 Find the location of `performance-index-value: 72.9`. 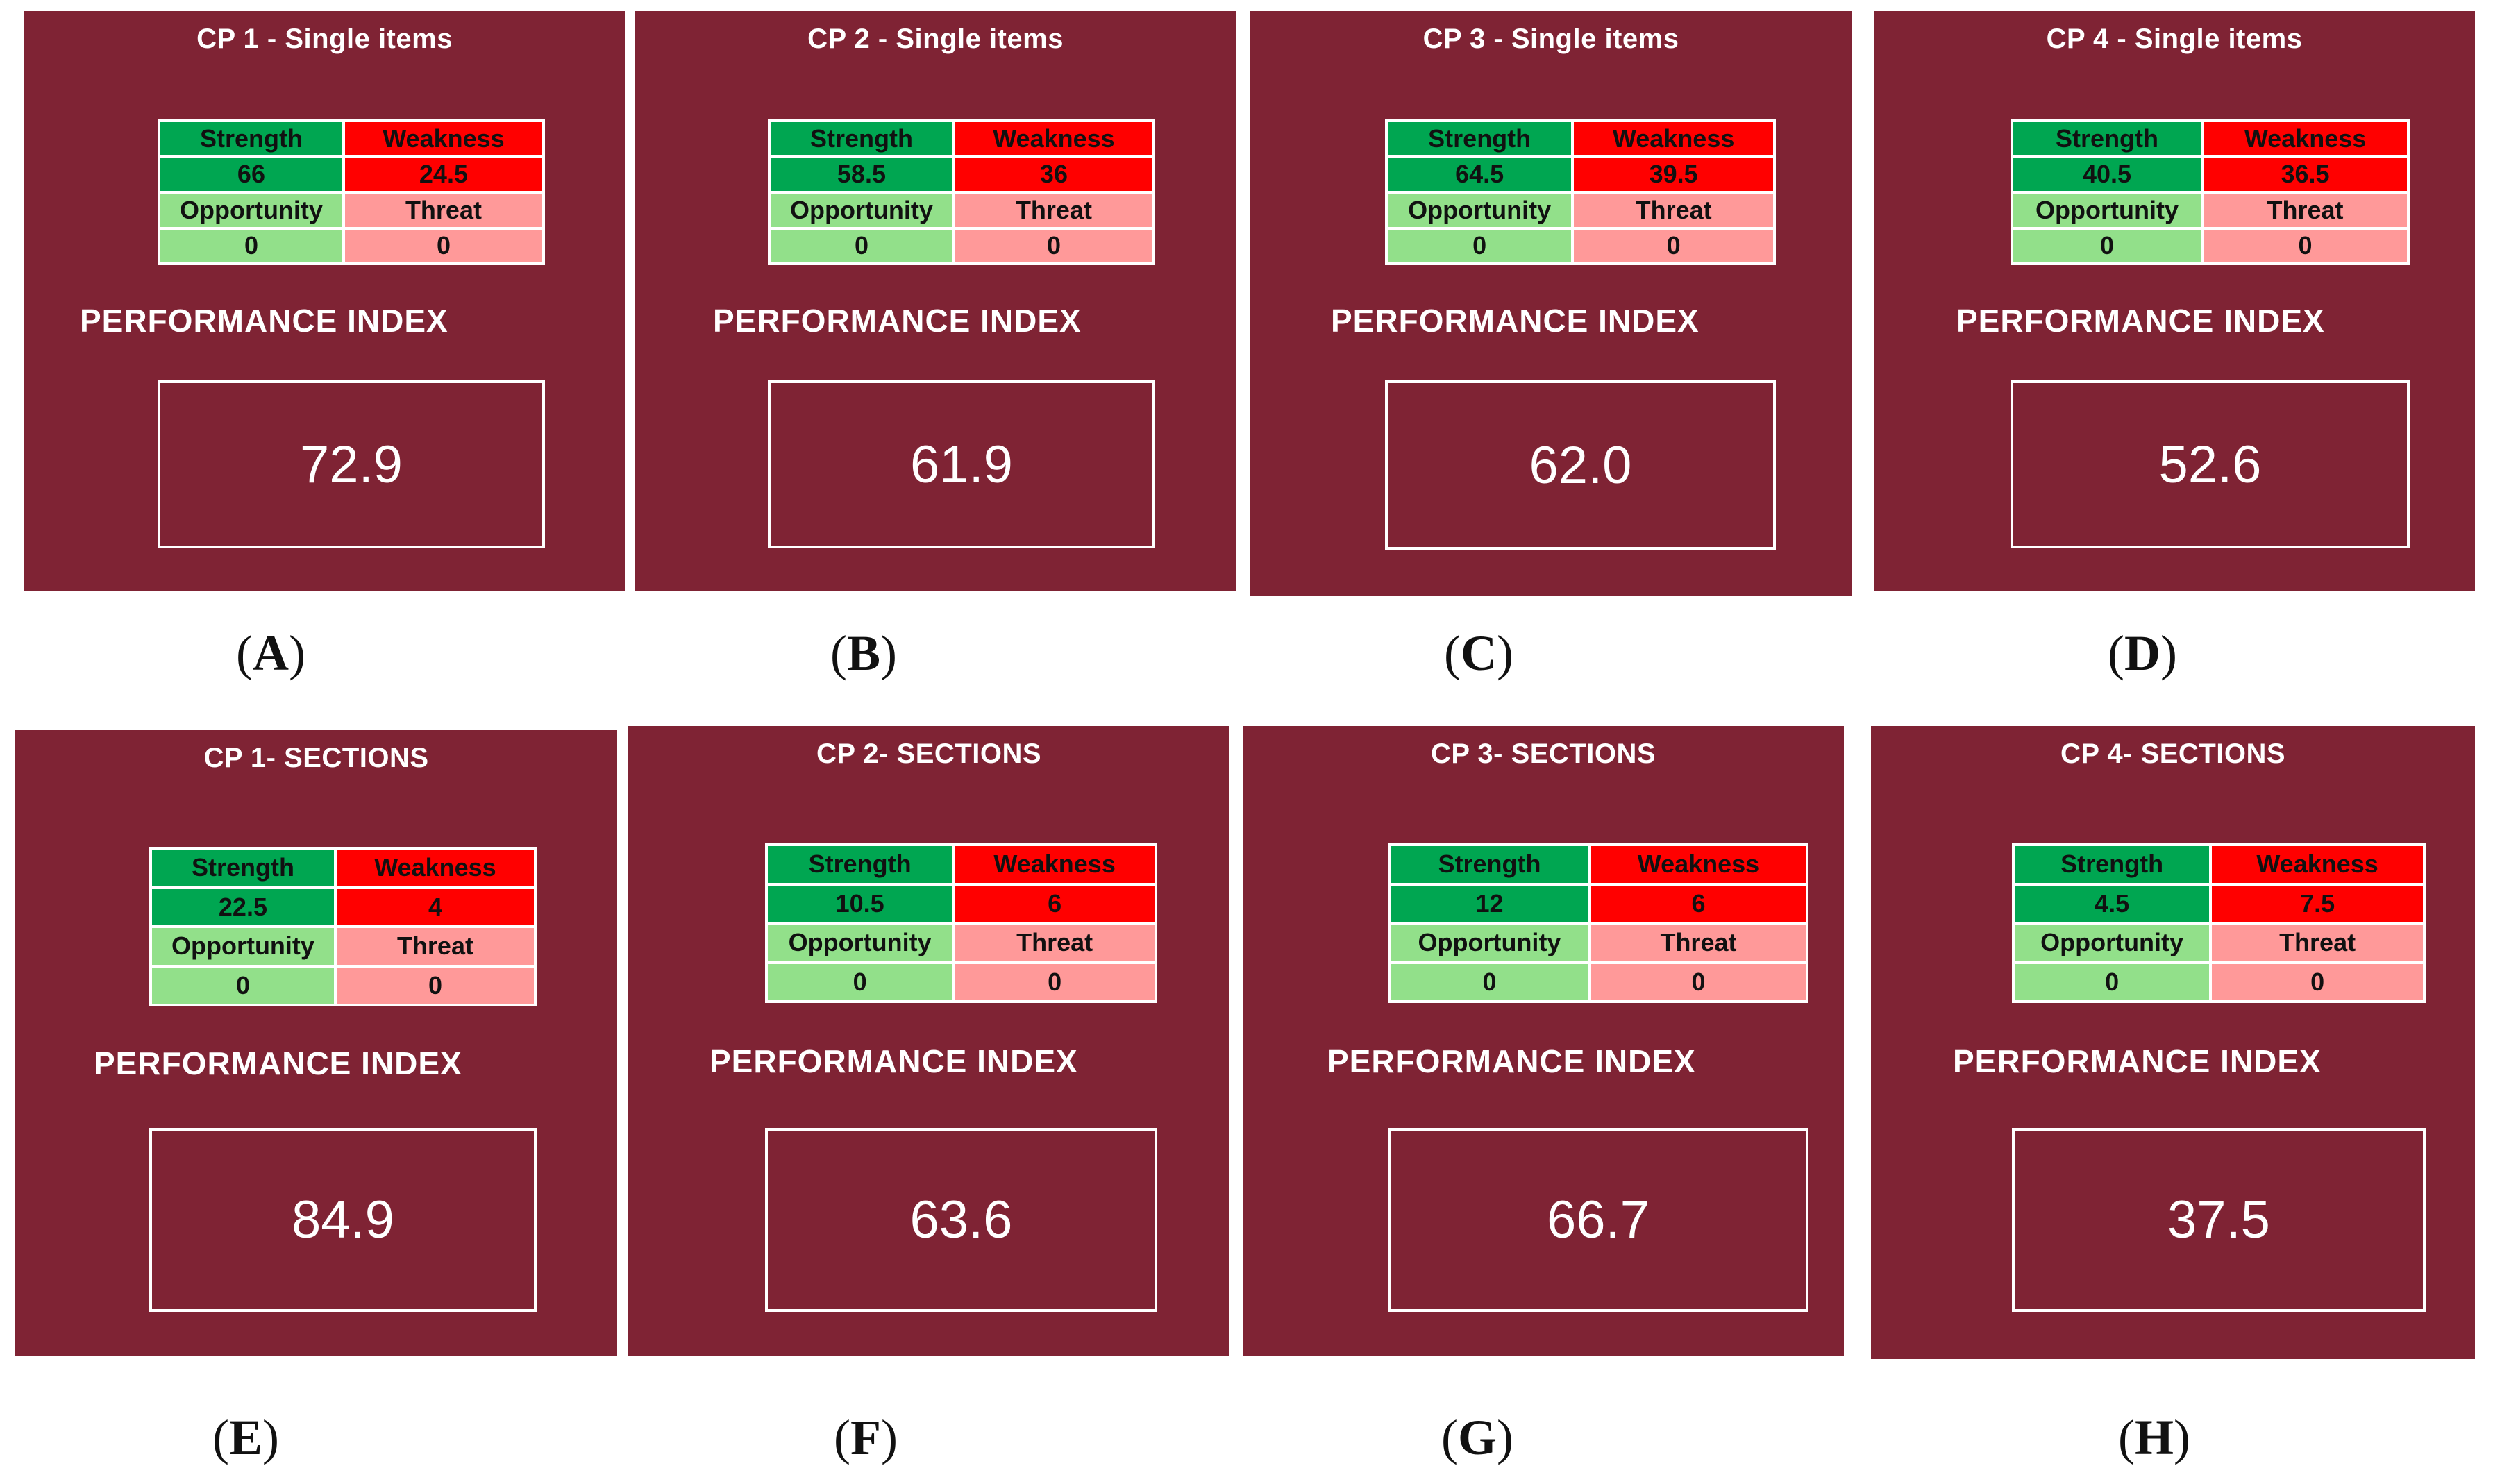

performance-index-value: 72.9 is located at coordinates (351, 464).